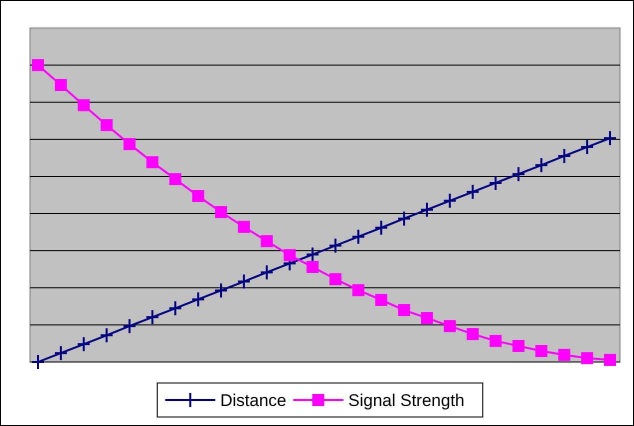 This screenshot has height=426, width=634. What do you see at coordinates (406, 400) in the screenshot?
I see `legend-label: Signal Strength` at bounding box center [406, 400].